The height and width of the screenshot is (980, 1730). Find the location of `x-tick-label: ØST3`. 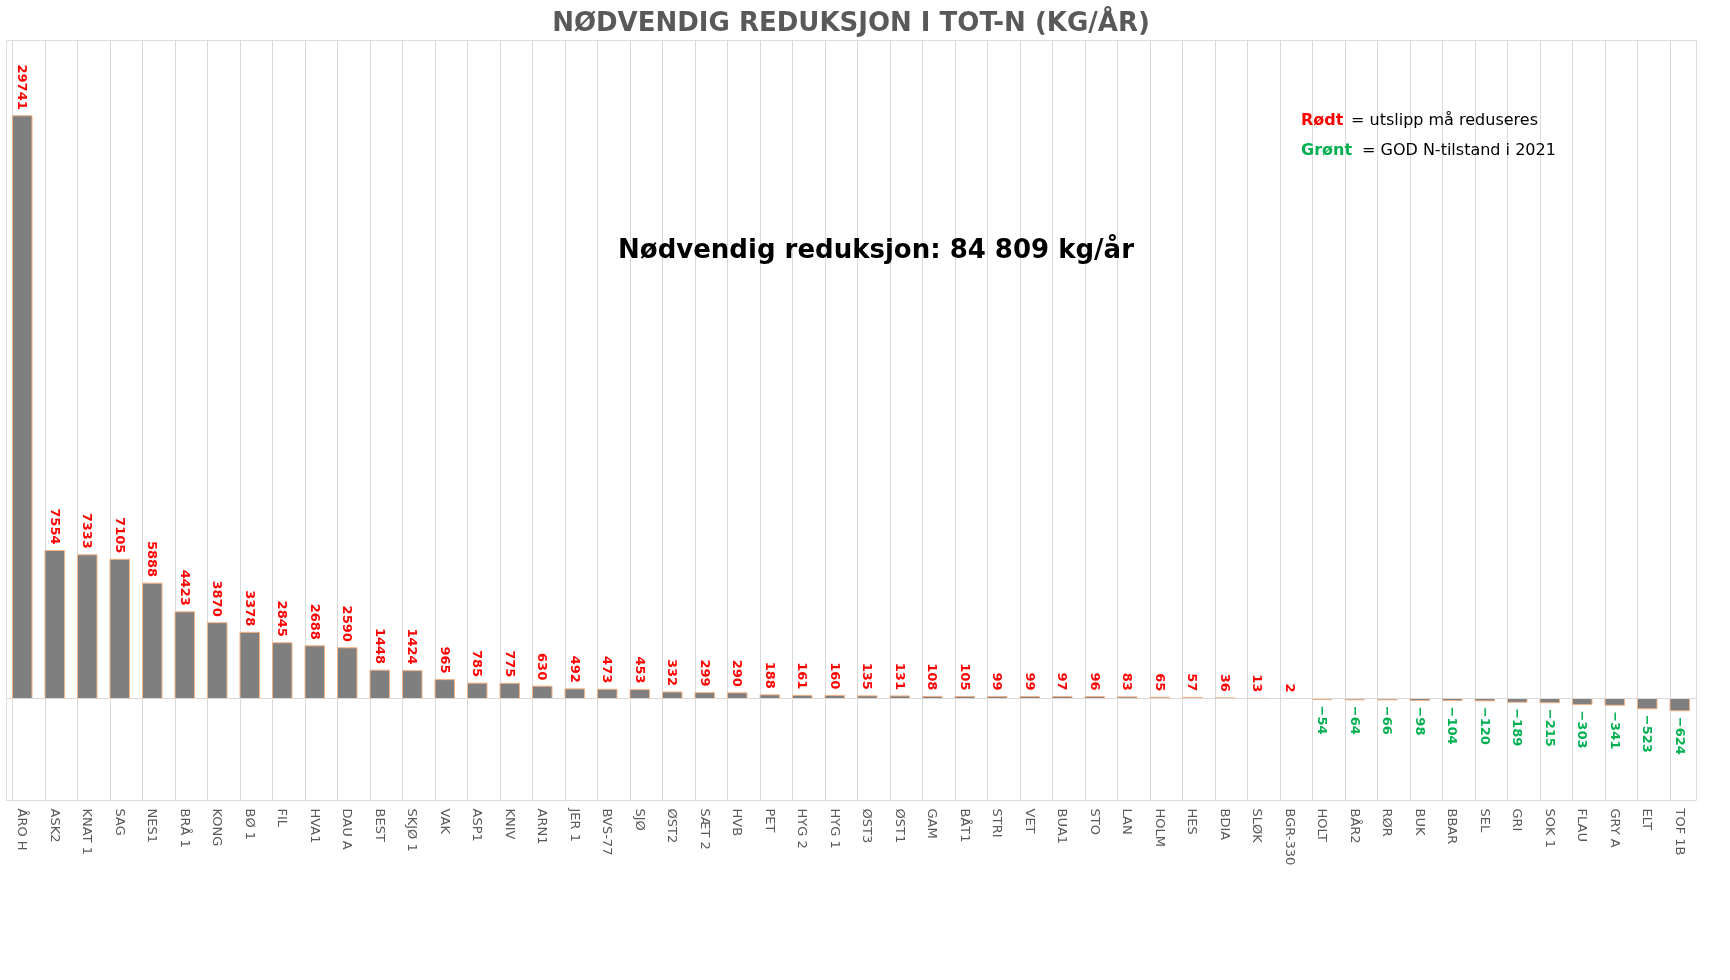

x-tick-label: ØST3 is located at coordinates (868, 826).